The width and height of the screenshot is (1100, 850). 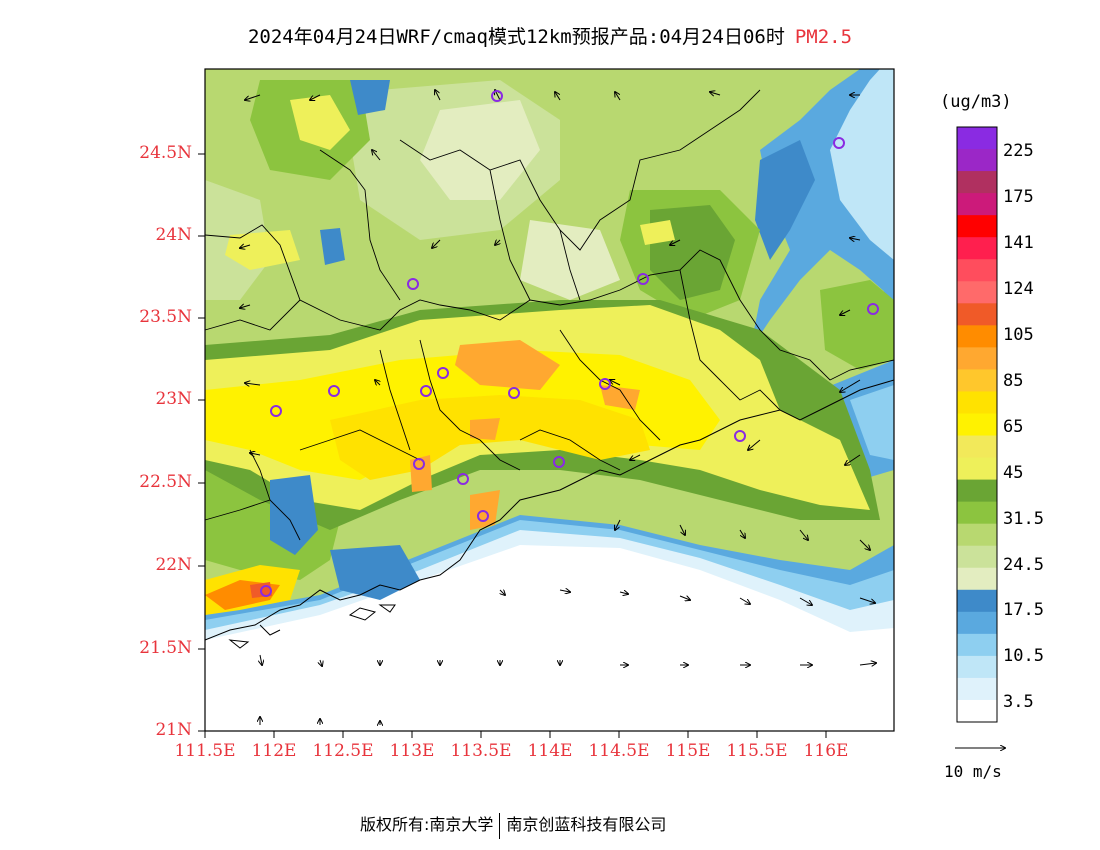 I want to click on lat-label: 22.5N, so click(x=165, y=482).